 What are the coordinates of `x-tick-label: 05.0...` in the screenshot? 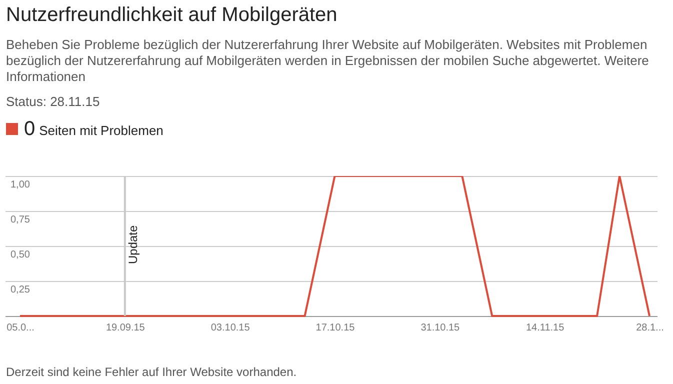 It's located at (20, 328).